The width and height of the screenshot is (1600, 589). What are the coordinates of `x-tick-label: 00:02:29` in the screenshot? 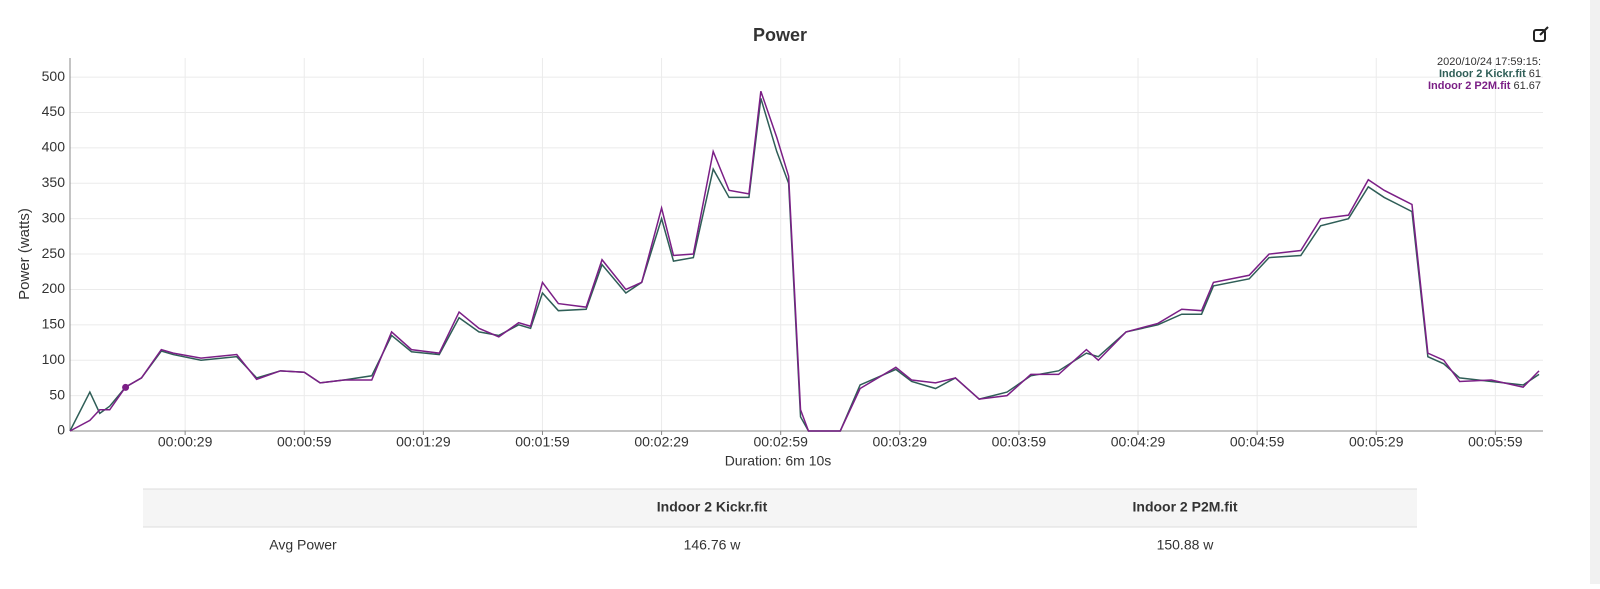 It's located at (661, 442).